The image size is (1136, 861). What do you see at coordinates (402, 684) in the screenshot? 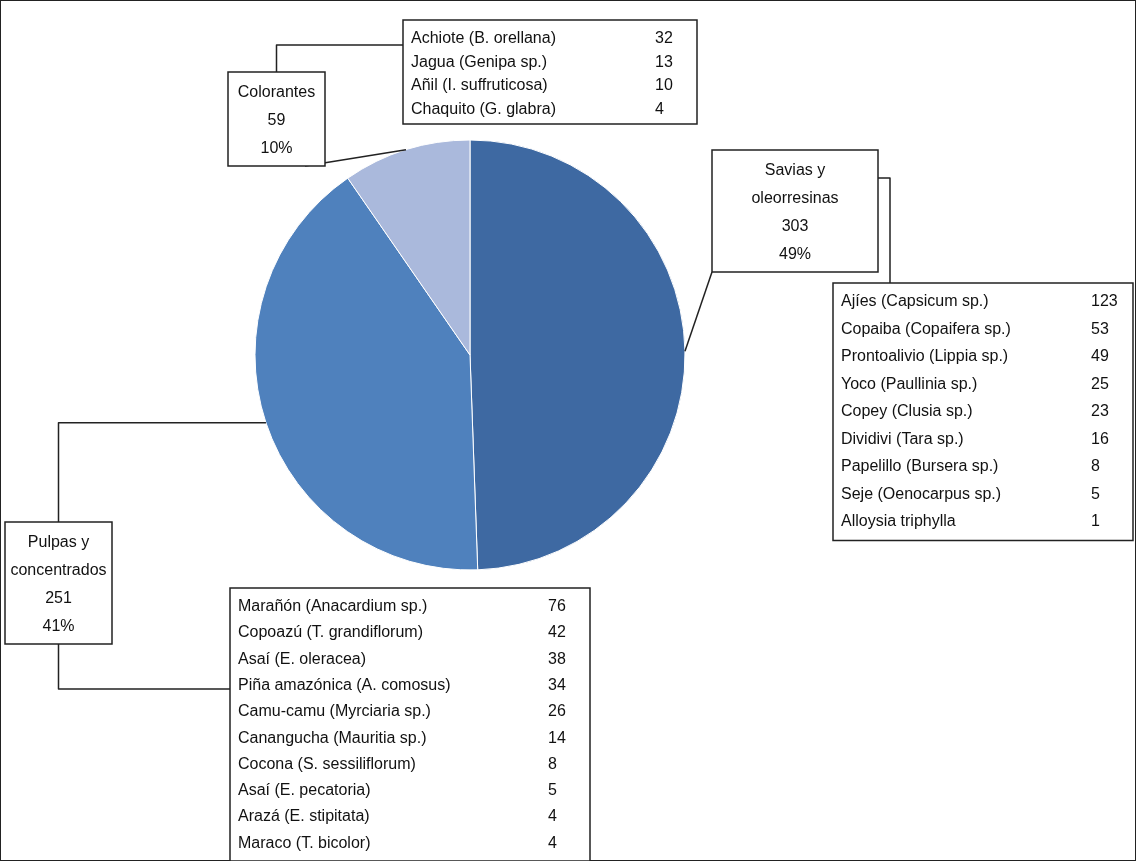
I see `text: Piña amazónica (A. comosus) 34` at bounding box center [402, 684].